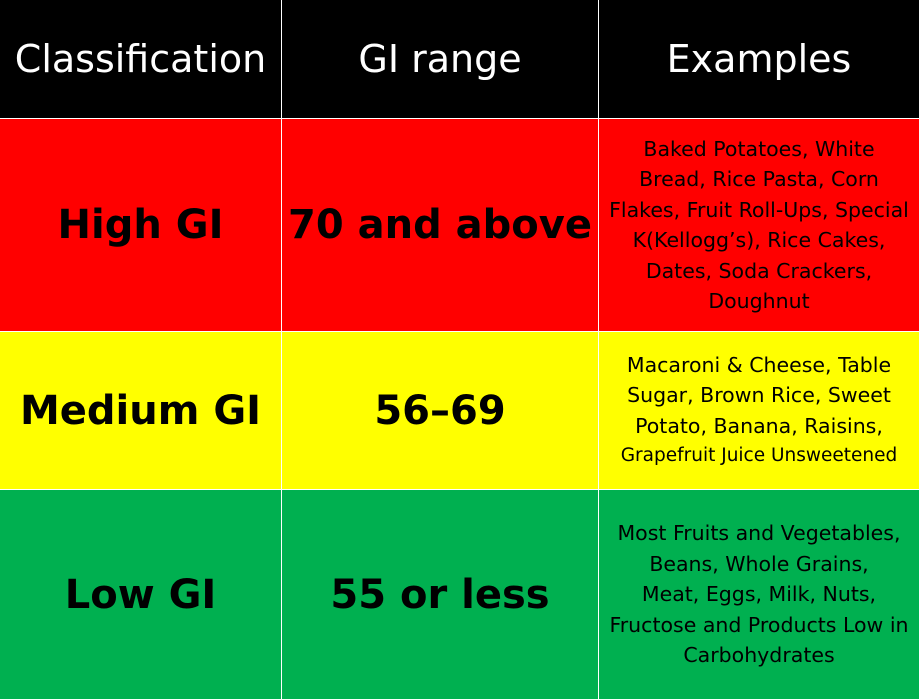 Image resolution: width=919 pixels, height=699 pixels. Describe the element at coordinates (759, 364) in the screenshot. I see `examples-line: Macaroni & Cheese, Table` at that location.